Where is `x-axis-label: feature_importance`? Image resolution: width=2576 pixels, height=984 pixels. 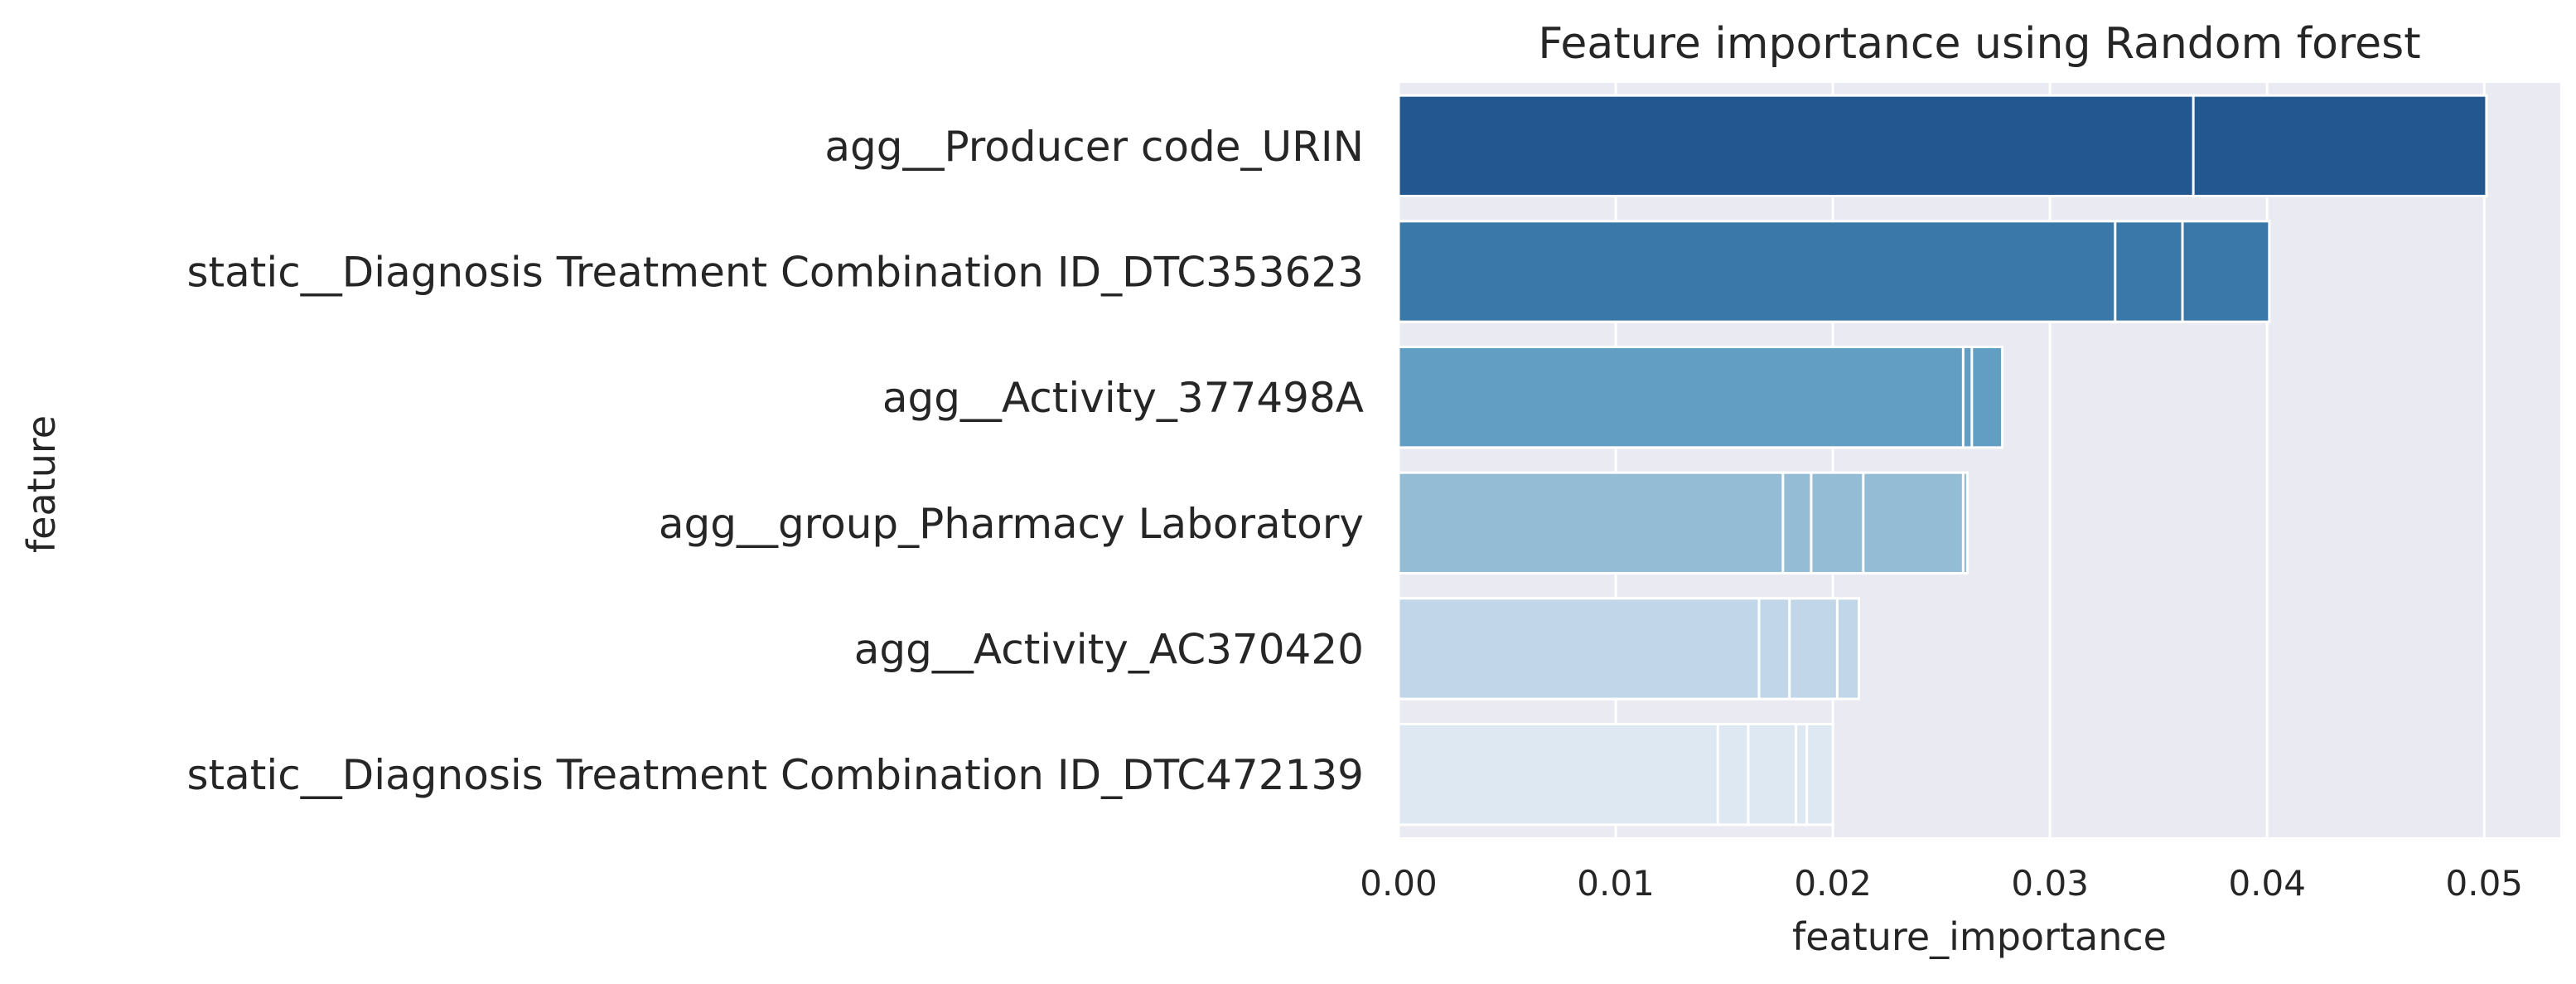 x-axis-label: feature_importance is located at coordinates (1979, 937).